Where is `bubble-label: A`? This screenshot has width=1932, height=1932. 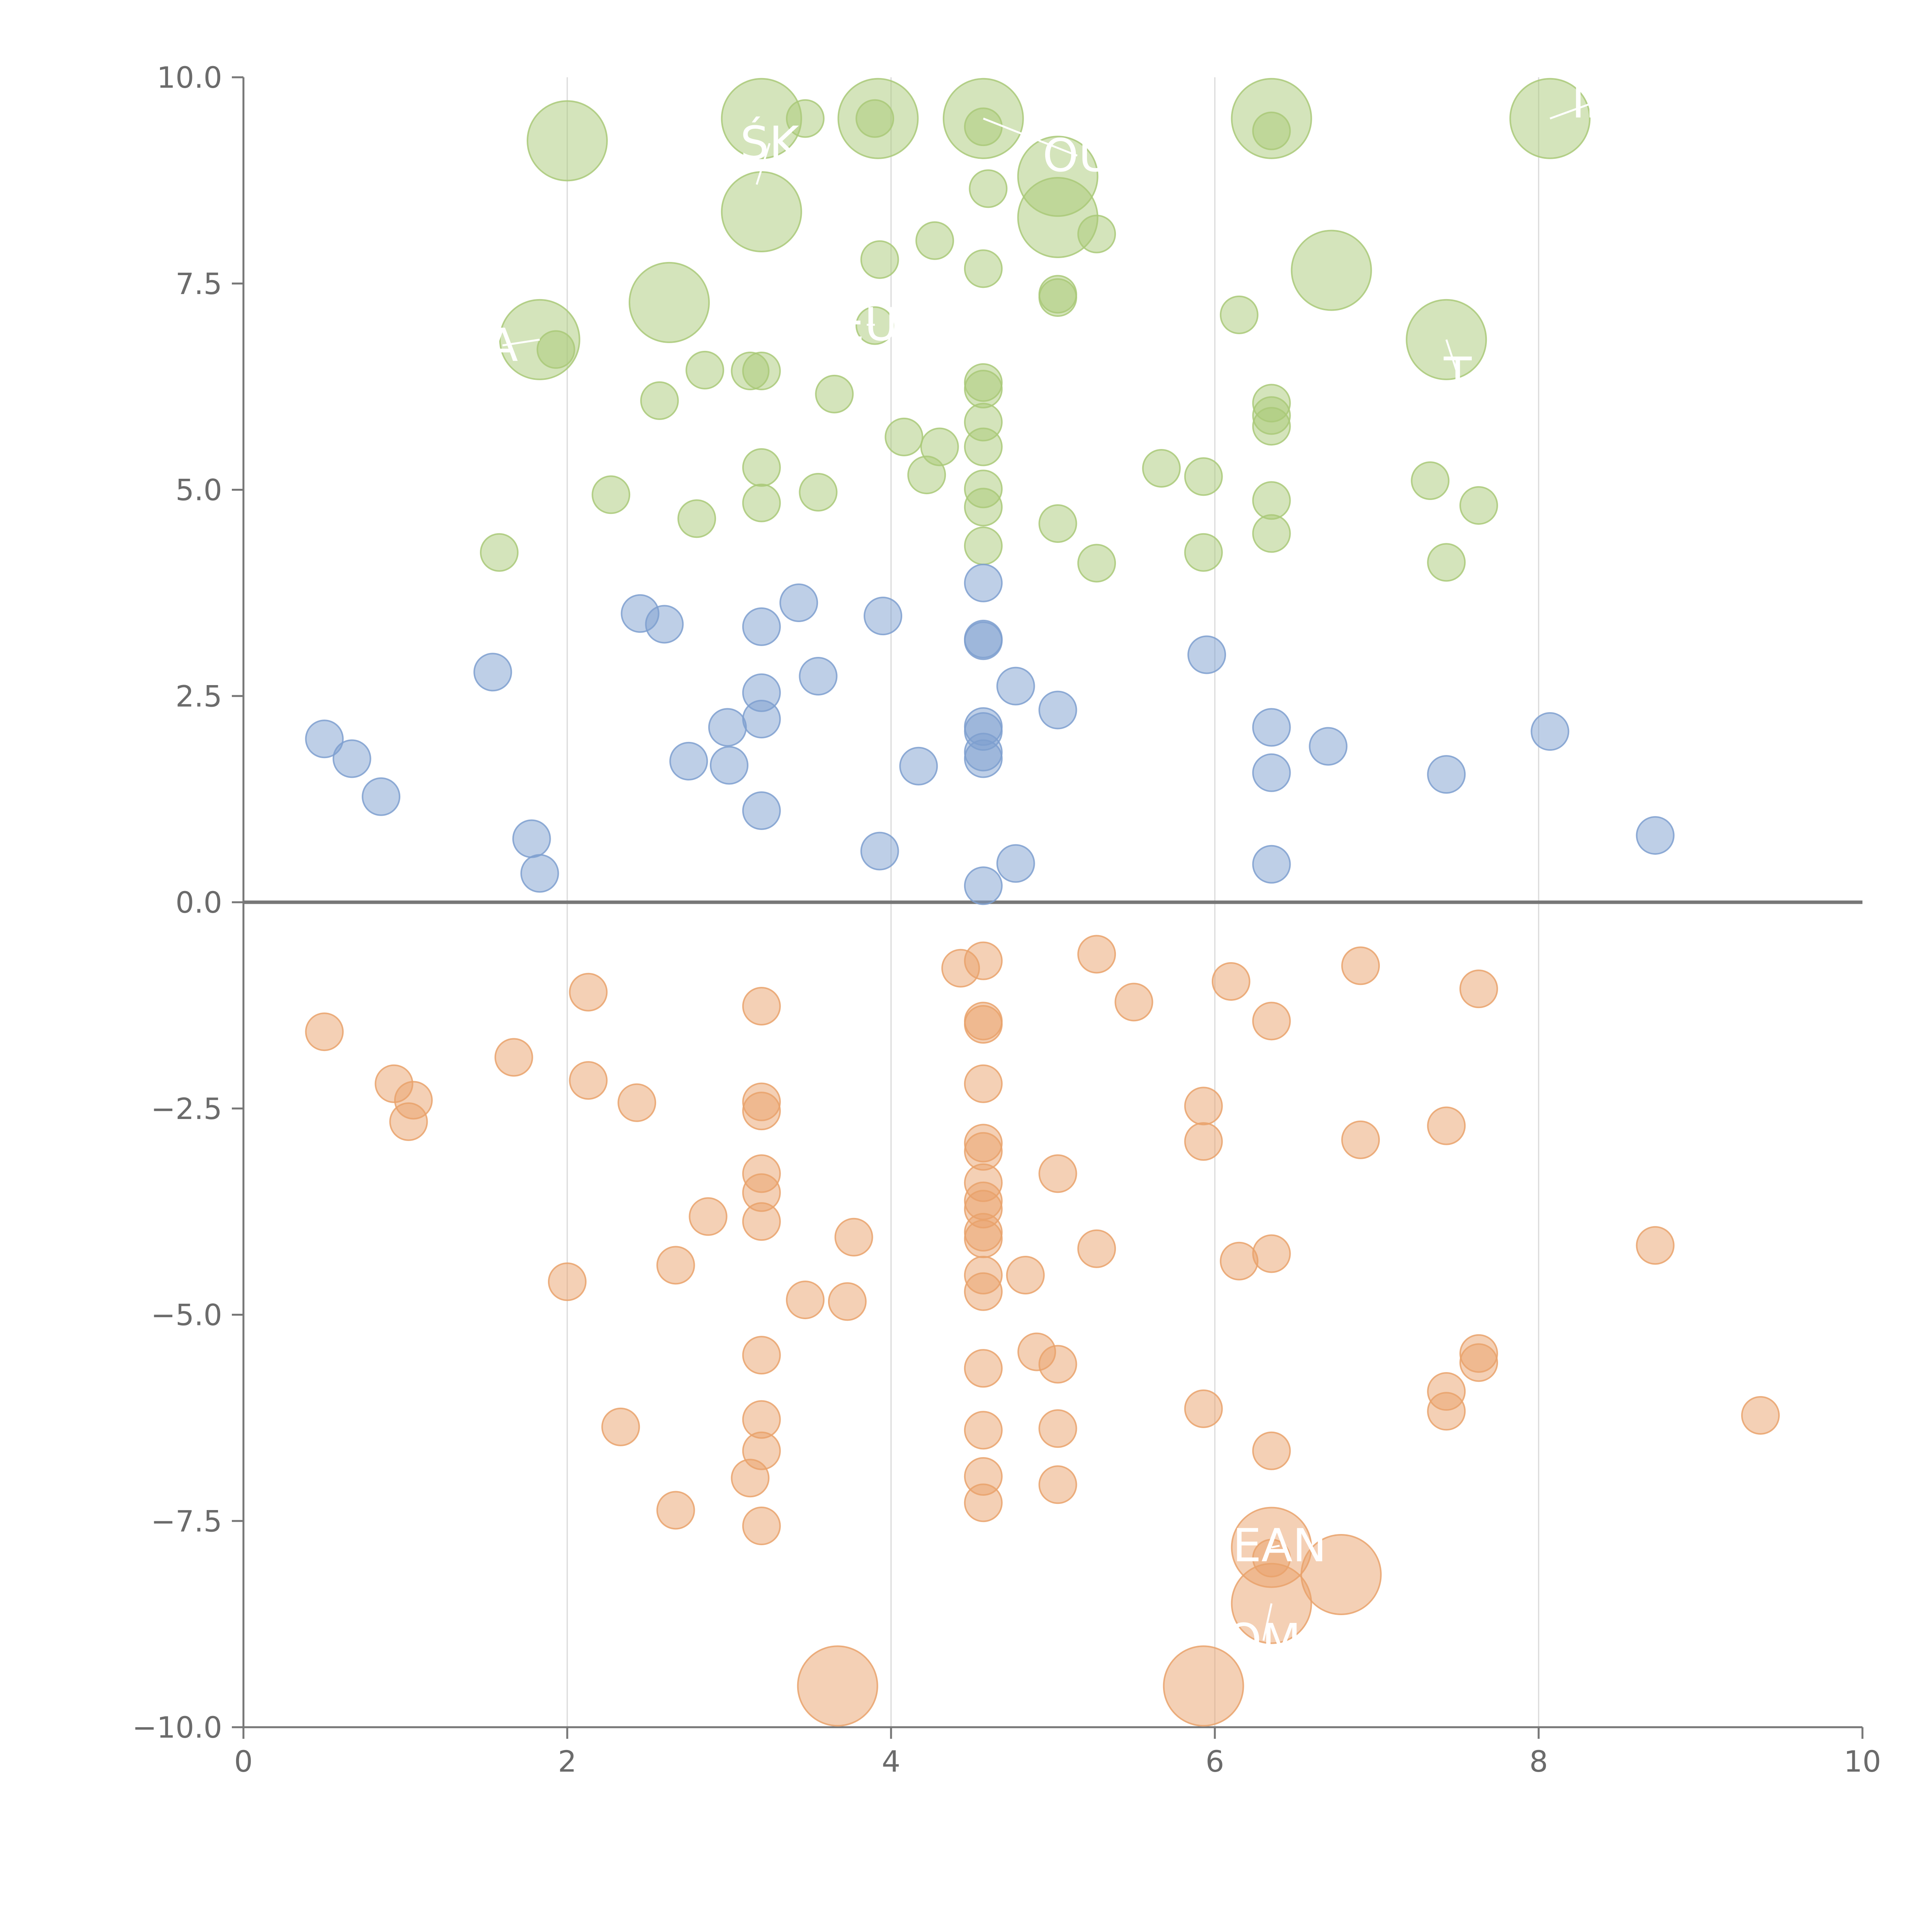
bubble-label: A is located at coordinates (503, 345).